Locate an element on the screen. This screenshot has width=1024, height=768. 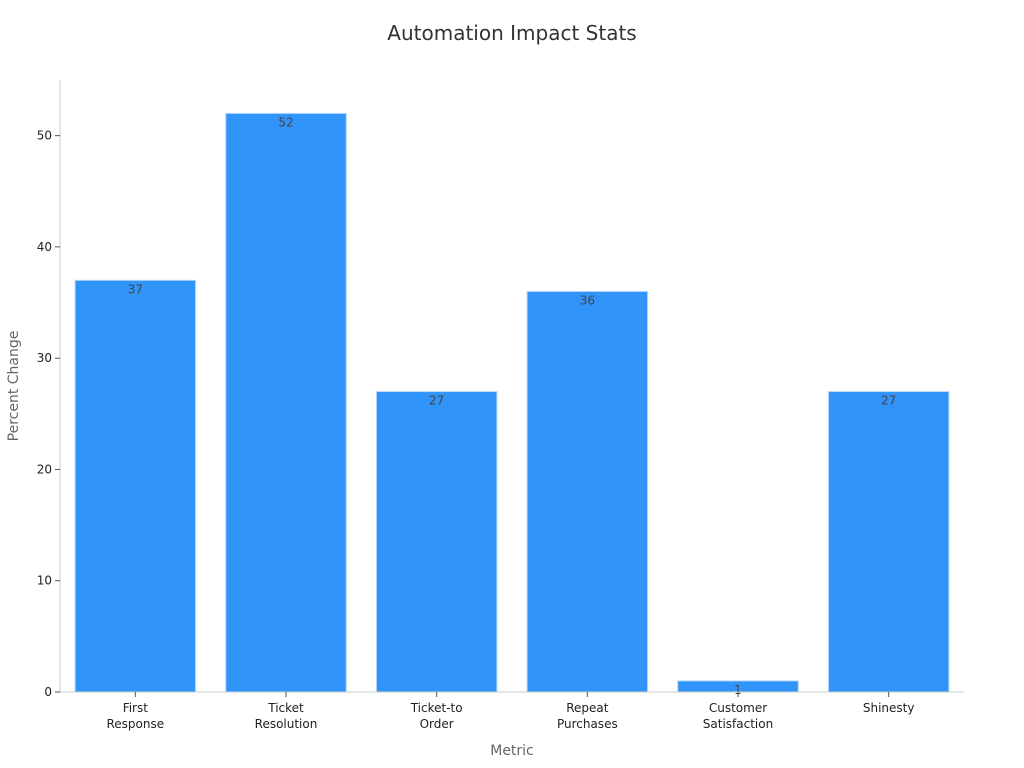
y-tick-label-0: 0 is located at coordinates (48, 692).